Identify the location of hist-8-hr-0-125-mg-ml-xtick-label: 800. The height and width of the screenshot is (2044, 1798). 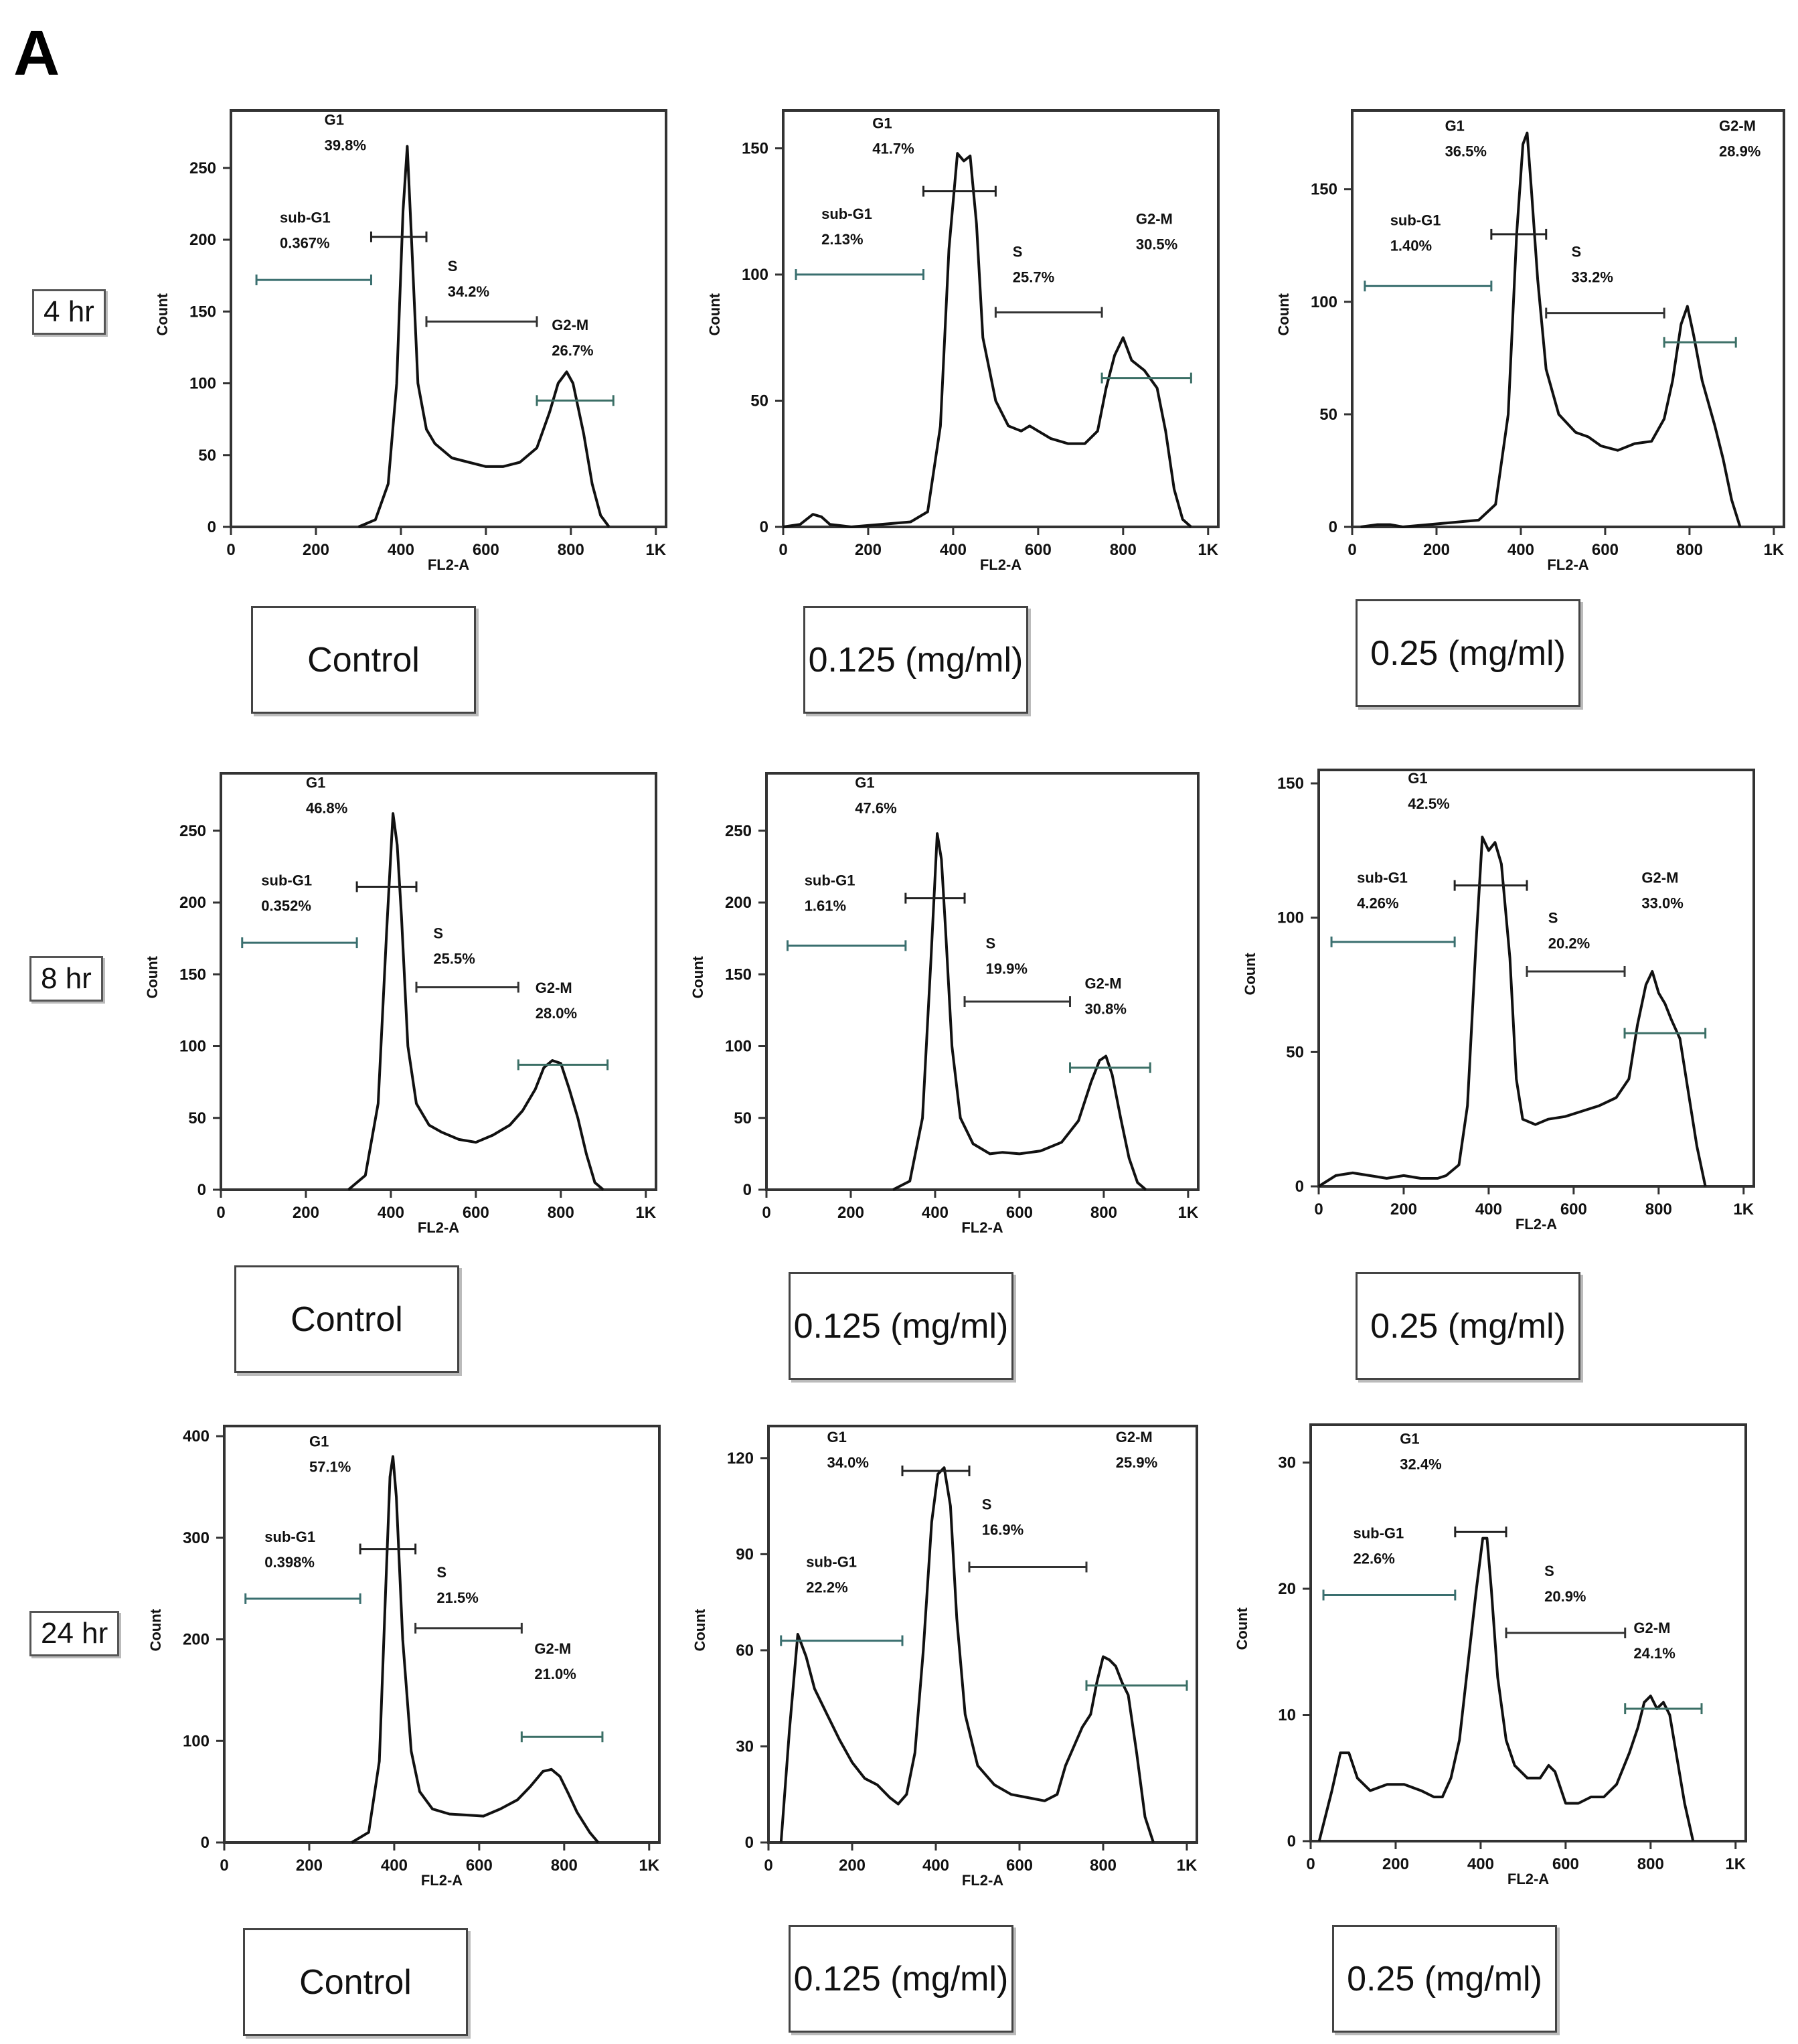
(1103, 1213).